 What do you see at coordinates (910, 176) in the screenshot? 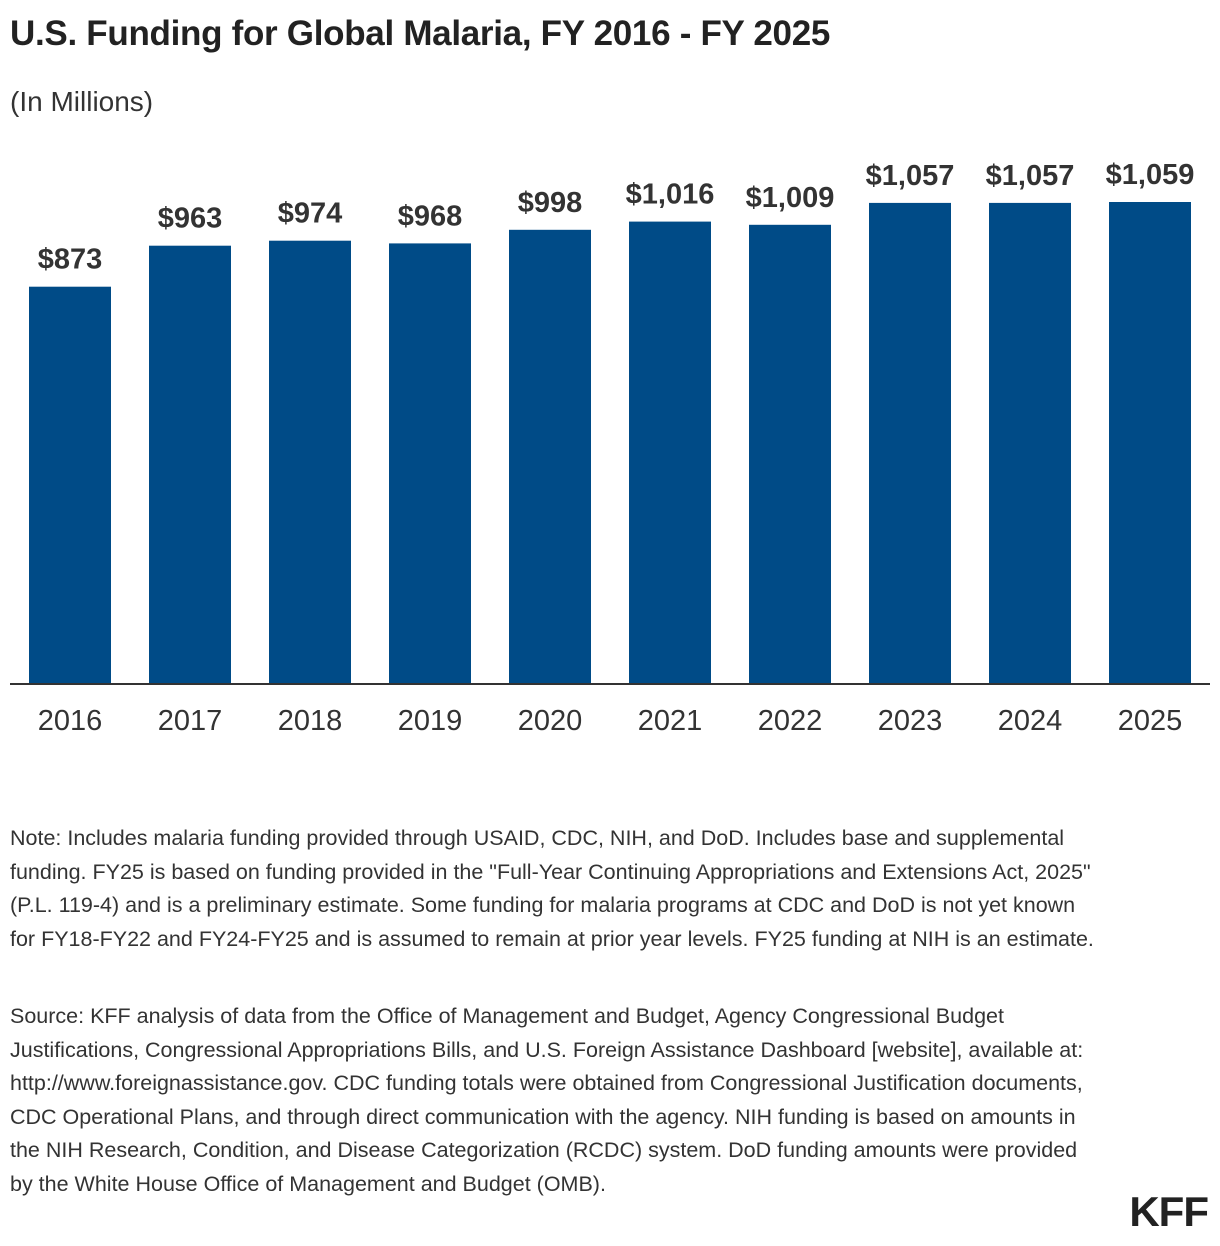
I see `value-label-2023: $1,057` at bounding box center [910, 176].